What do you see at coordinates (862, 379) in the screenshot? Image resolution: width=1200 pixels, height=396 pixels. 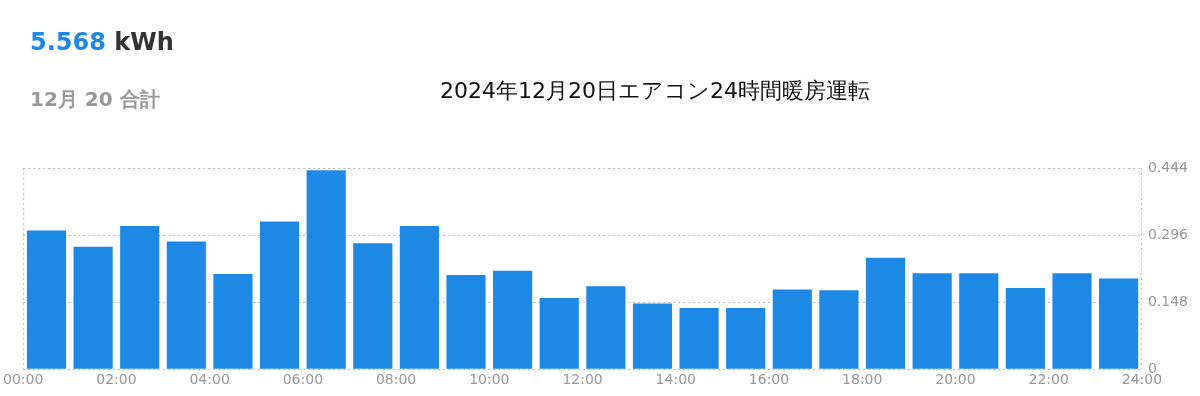 I see `x-tick-label: 18:00` at bounding box center [862, 379].